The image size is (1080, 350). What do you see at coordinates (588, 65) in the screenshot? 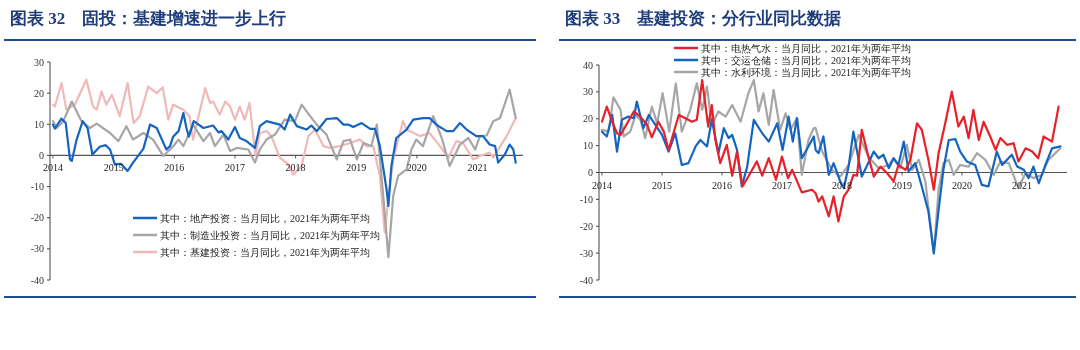
I see `y-tick-label: 40` at bounding box center [588, 65].